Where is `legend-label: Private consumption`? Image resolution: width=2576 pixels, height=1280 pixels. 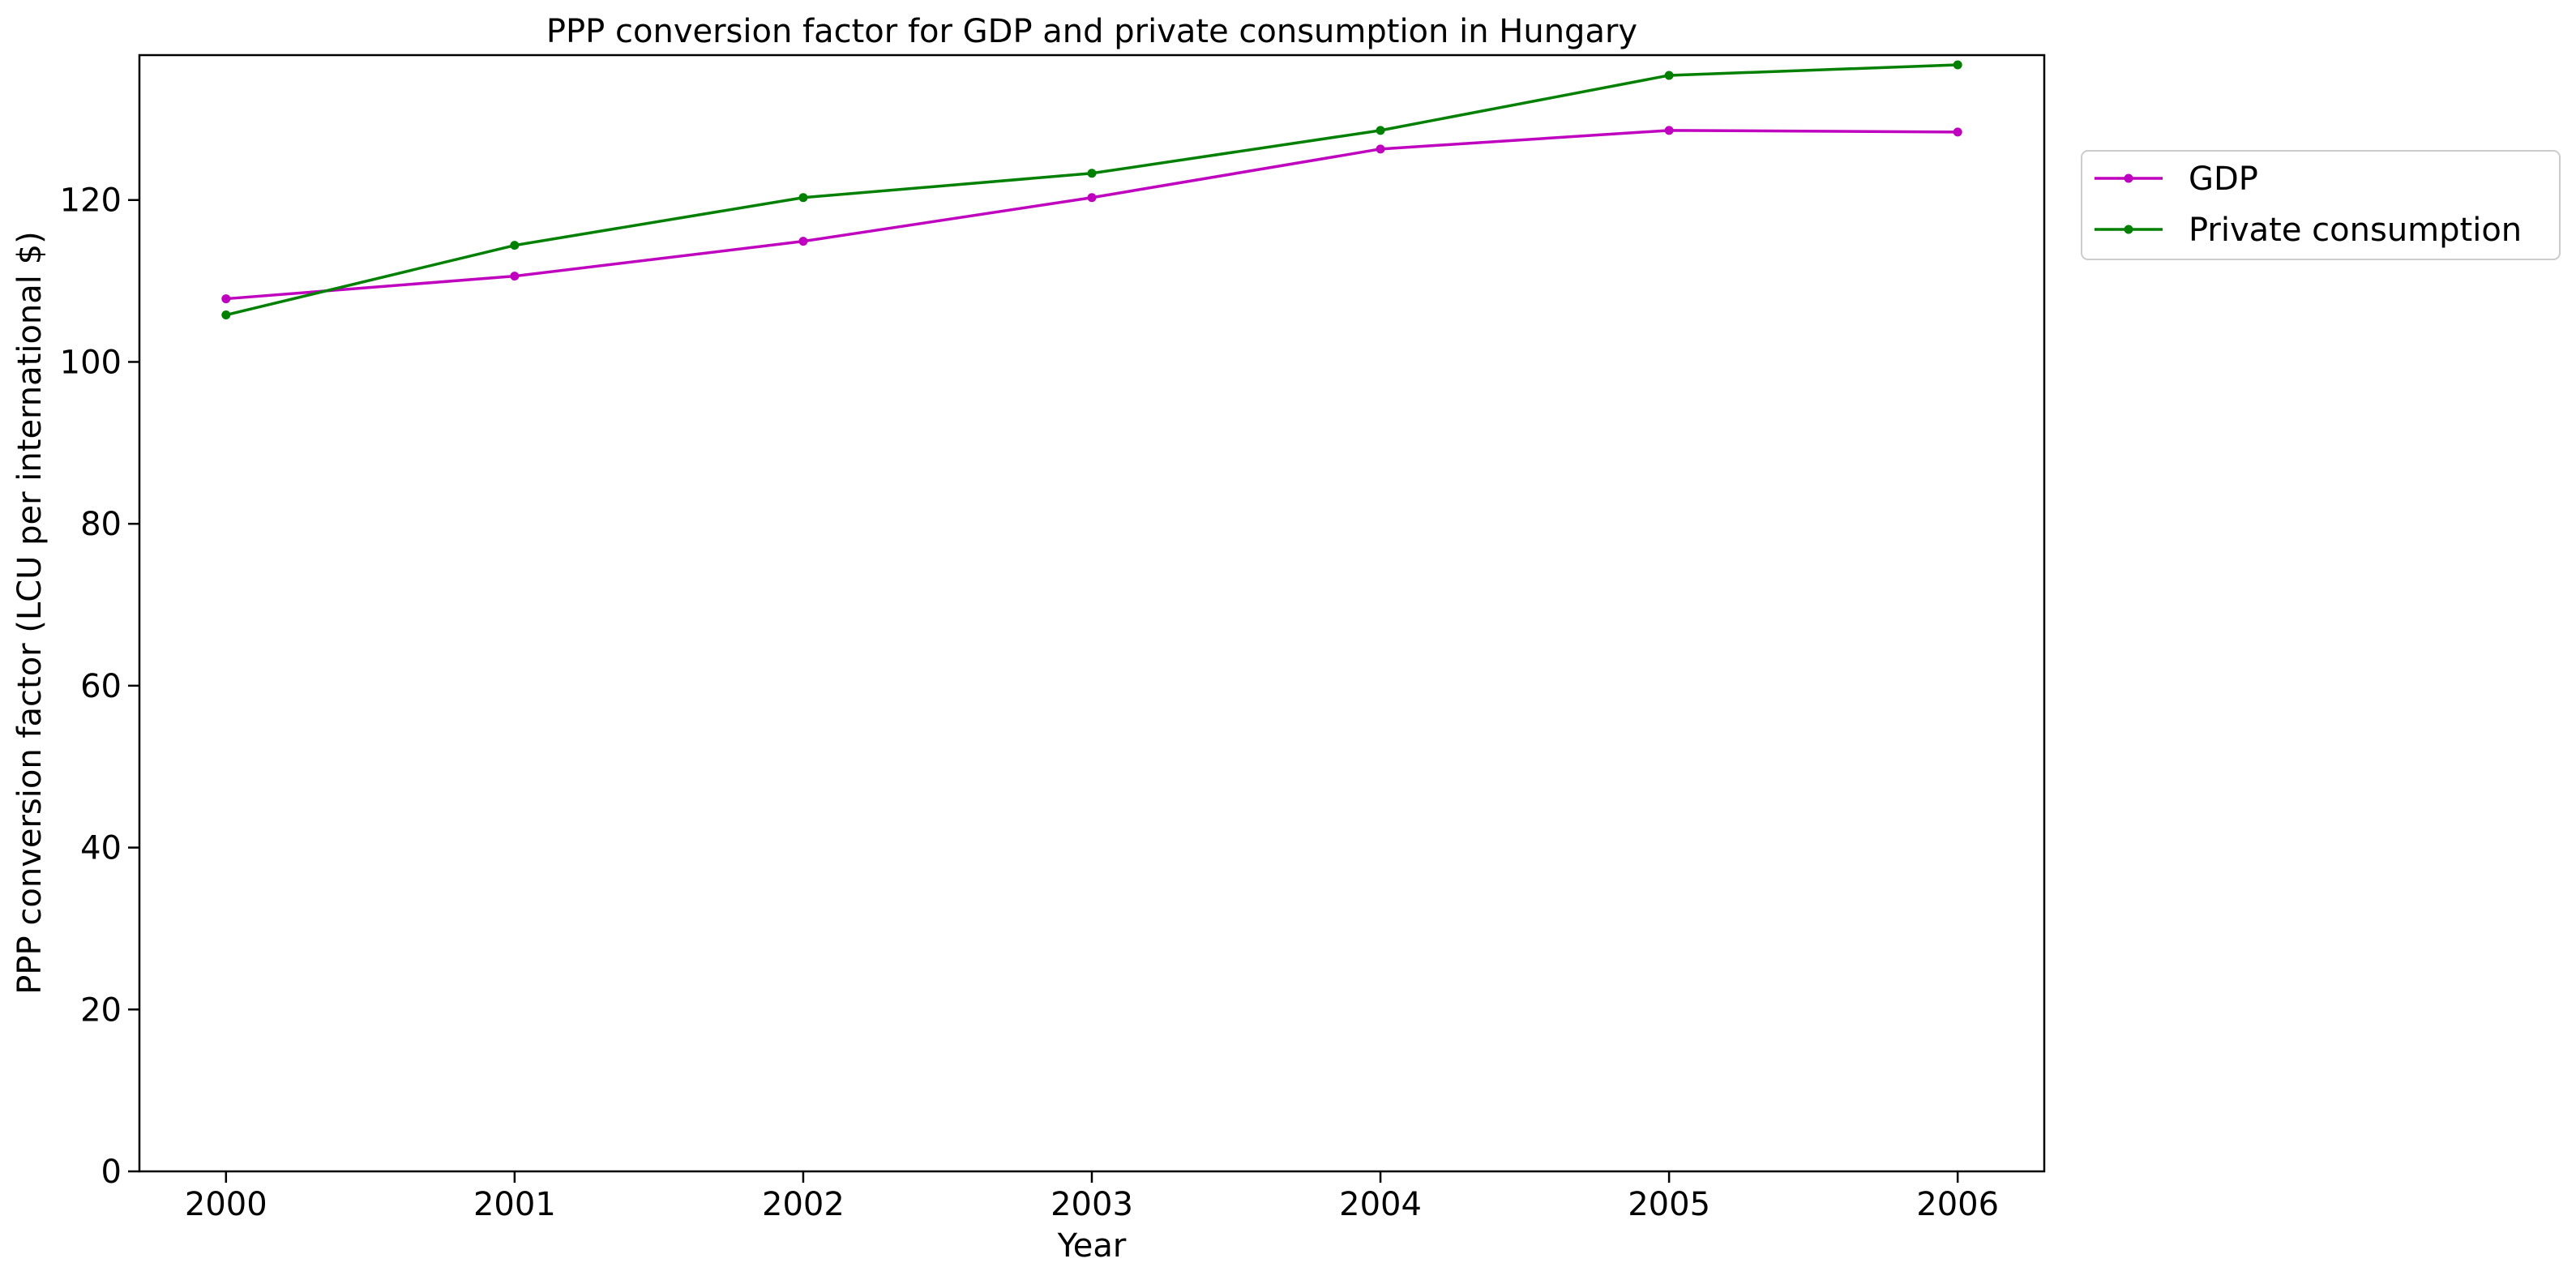 legend-label: Private consumption is located at coordinates (2355, 231).